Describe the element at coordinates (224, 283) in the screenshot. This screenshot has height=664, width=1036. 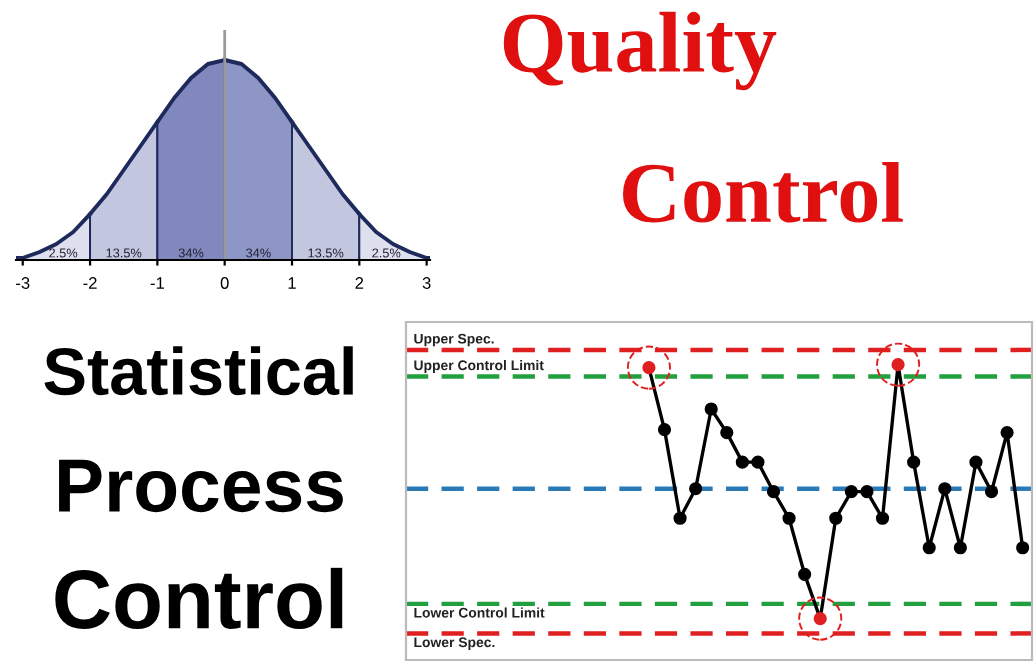
I see `x-tick-label: 0` at that location.